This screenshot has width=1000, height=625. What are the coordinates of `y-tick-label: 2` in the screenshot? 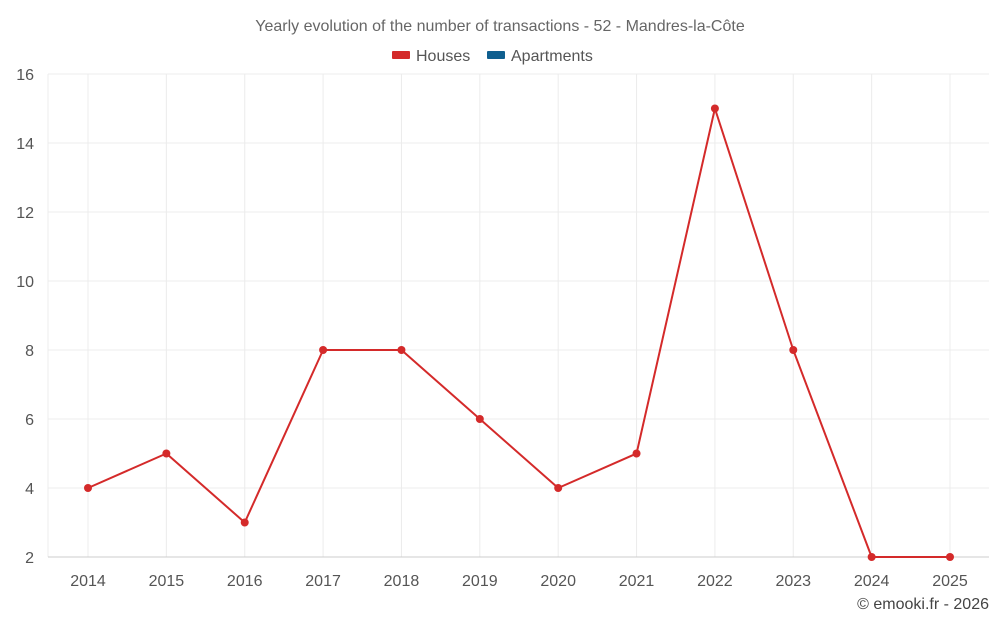 It's located at (29, 558).